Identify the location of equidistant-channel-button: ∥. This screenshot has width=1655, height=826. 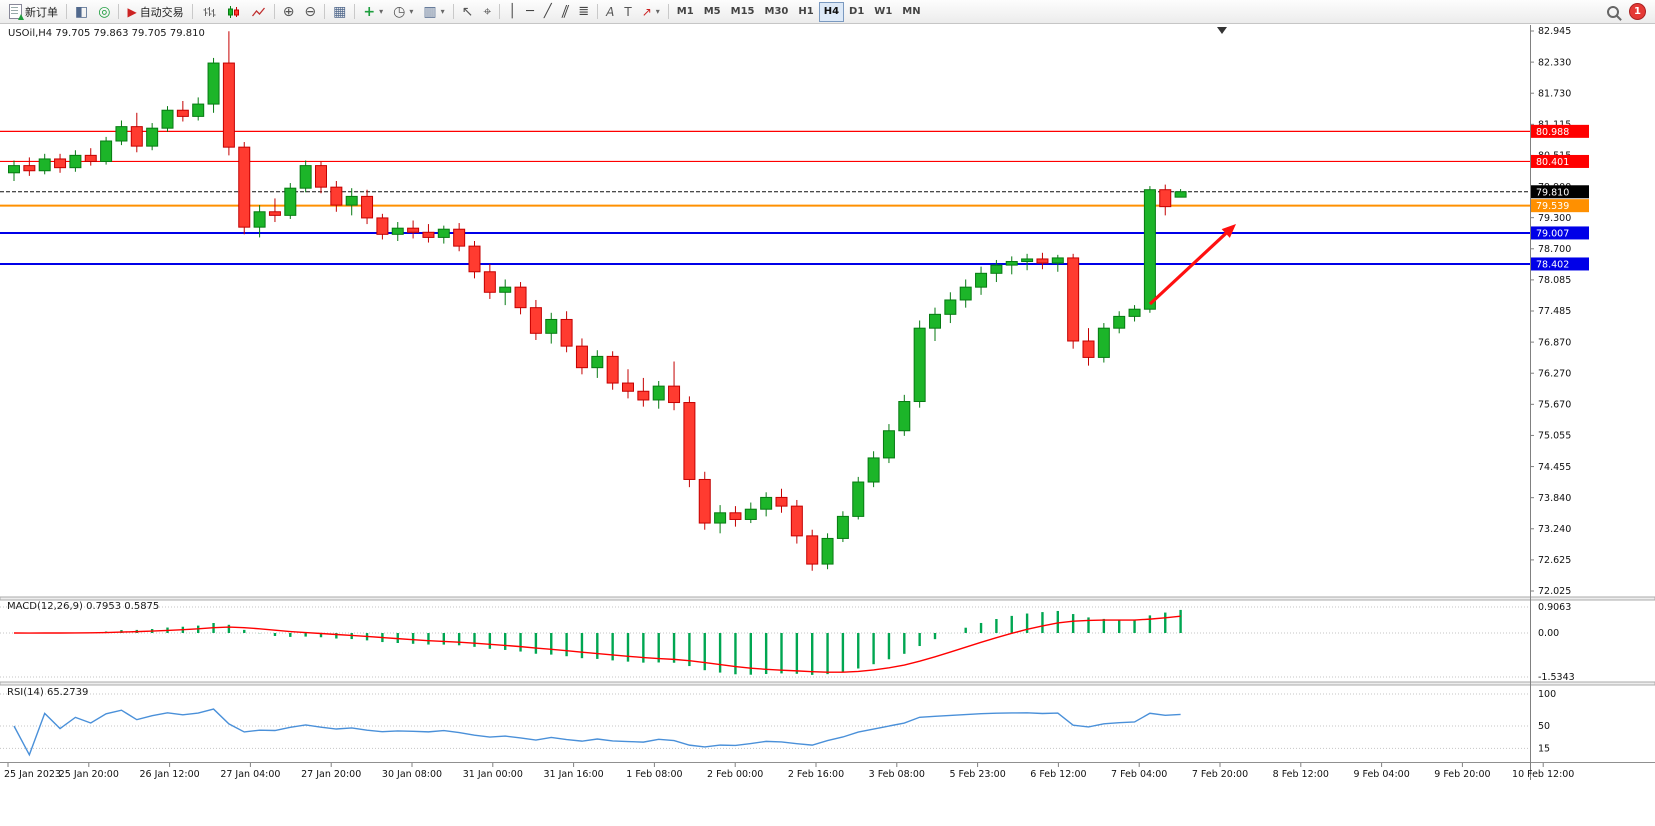
(565, 12).